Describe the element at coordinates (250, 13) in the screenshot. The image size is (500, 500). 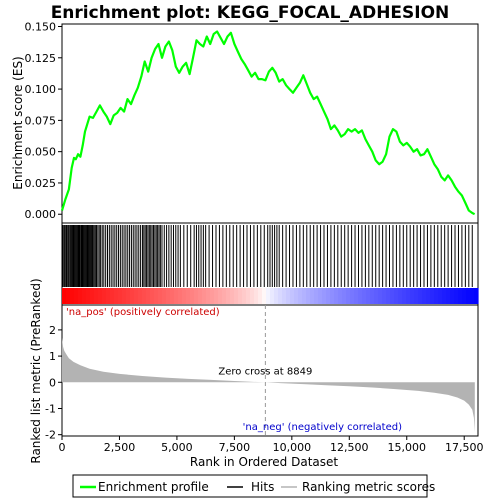
I see `chart-title: Enrichment plot: KEGG_FOCAL_ADHESION` at that location.